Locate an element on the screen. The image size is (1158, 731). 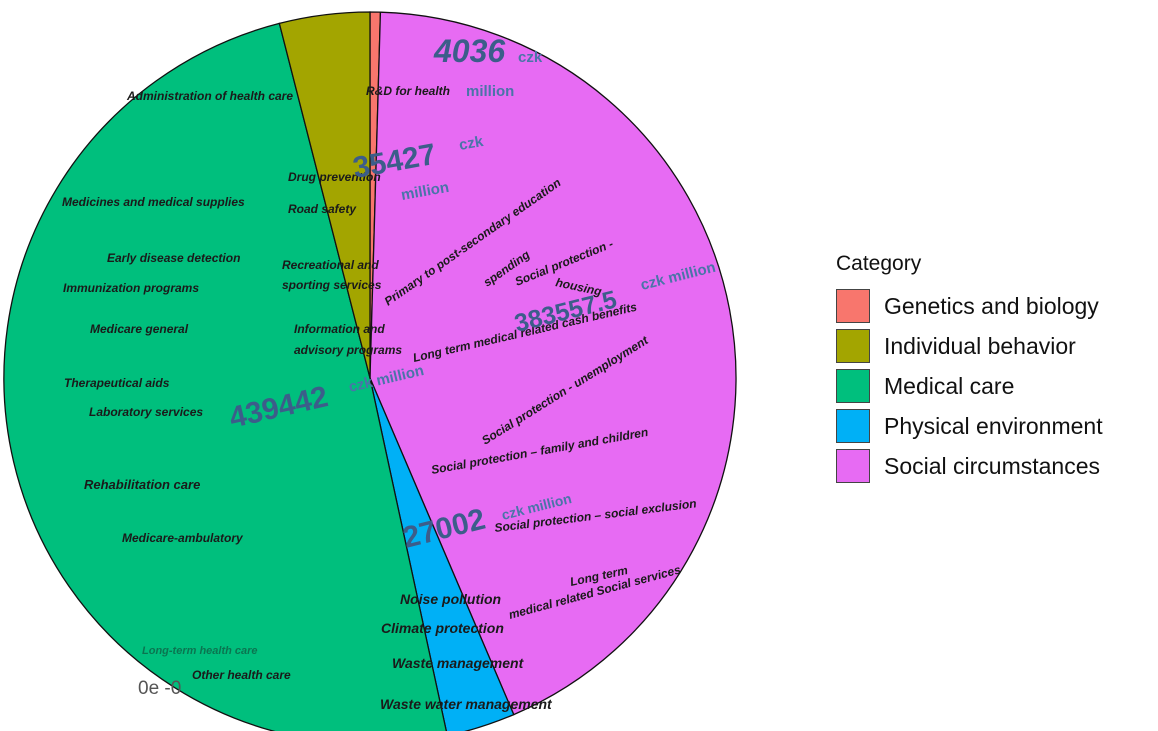
annotation-rd-for-health: R&D for health is located at coordinates (408, 91).